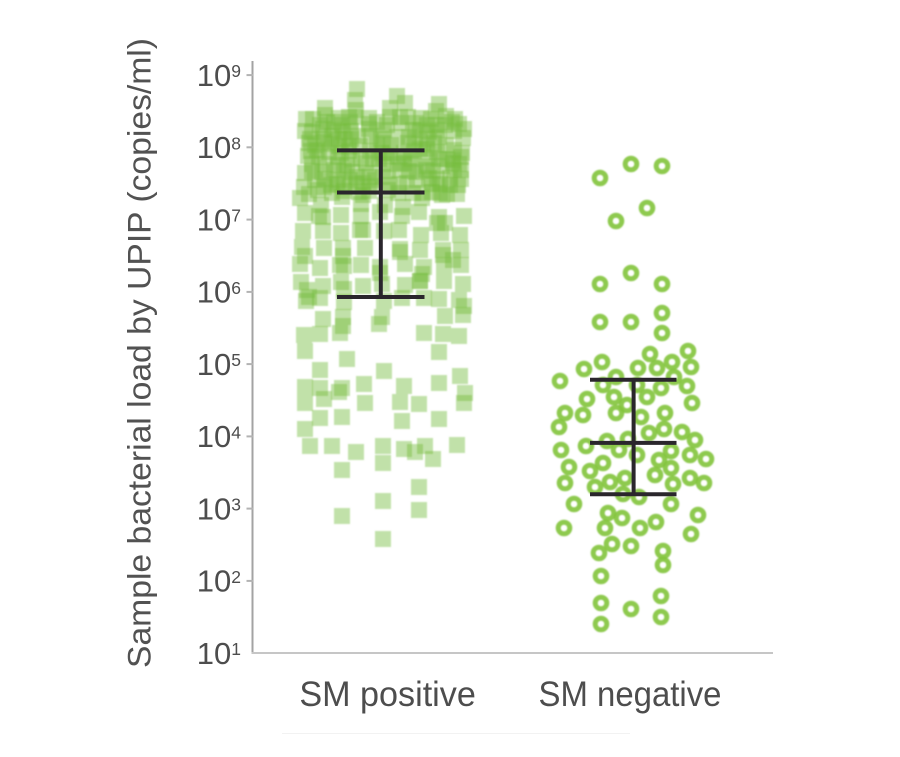 This screenshot has width=900, height=757. Describe the element at coordinates (630, 694) in the screenshot. I see `svg-text: SM negative` at that location.